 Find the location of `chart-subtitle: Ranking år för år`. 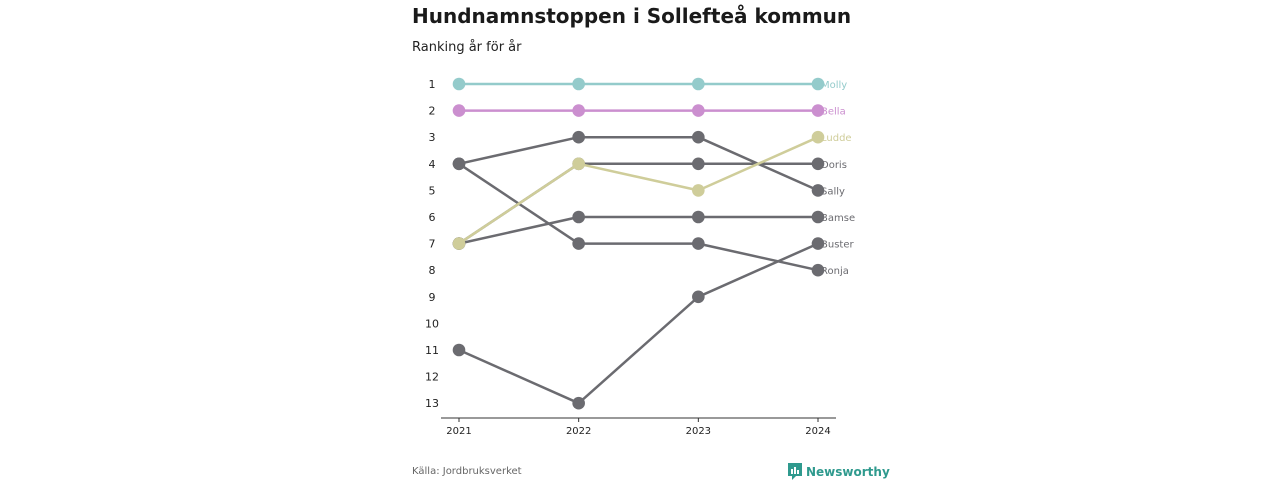

chart-subtitle: Ranking år för år is located at coordinates (467, 47).